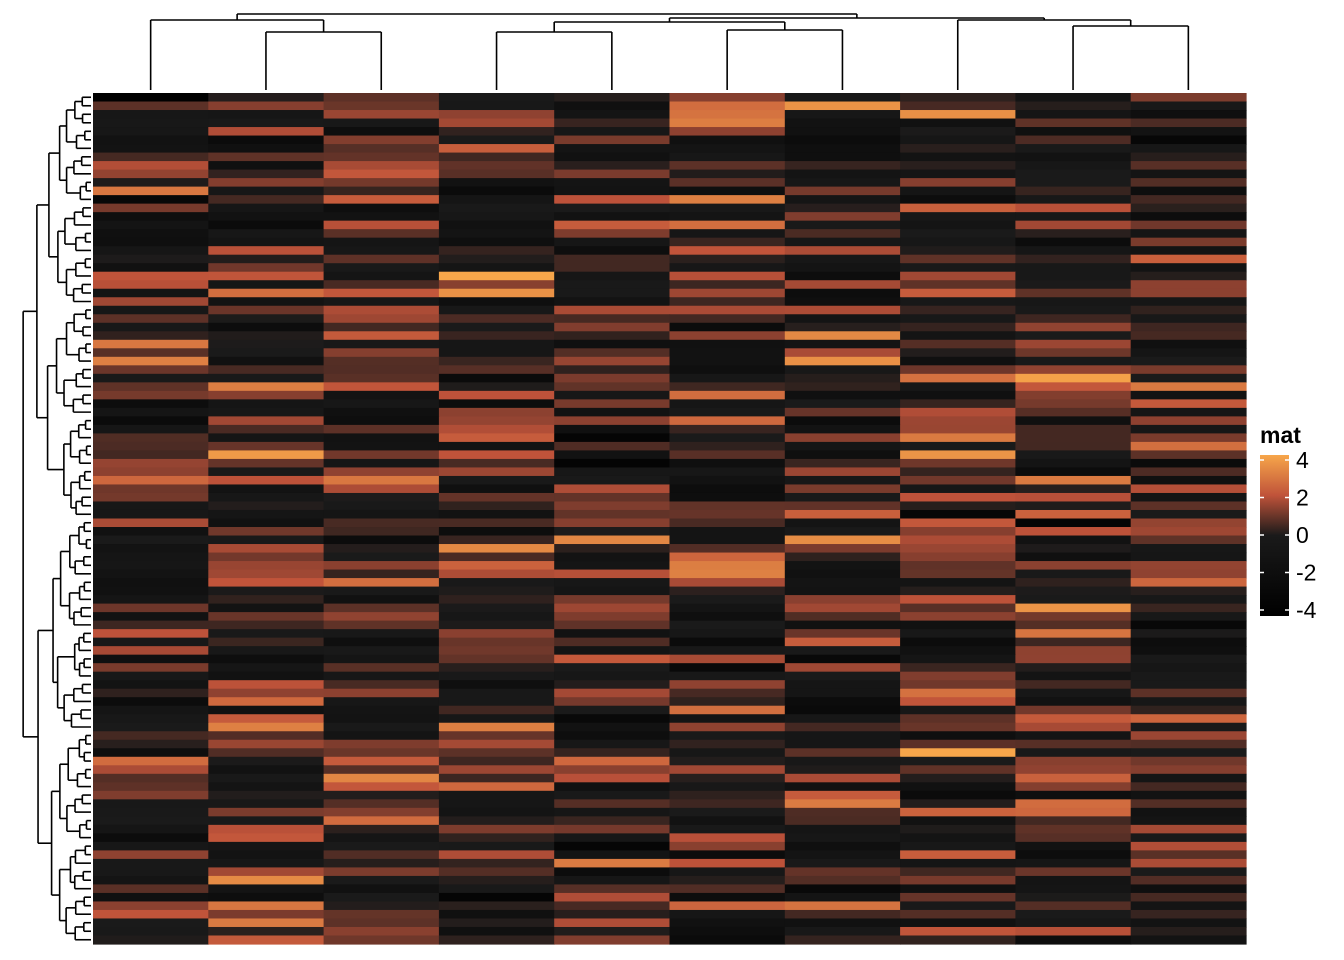  What do you see at coordinates (1302, 498) in the screenshot?
I see `legend-tick-label: 2` at bounding box center [1302, 498].